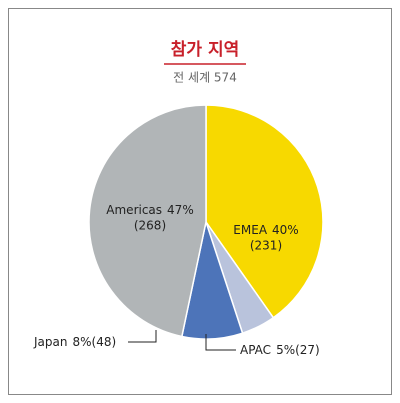 Image resolution: width=400 pixels, height=403 pixels. What do you see at coordinates (180, 210) in the screenshot?
I see `percent-label: 47%` at bounding box center [180, 210].